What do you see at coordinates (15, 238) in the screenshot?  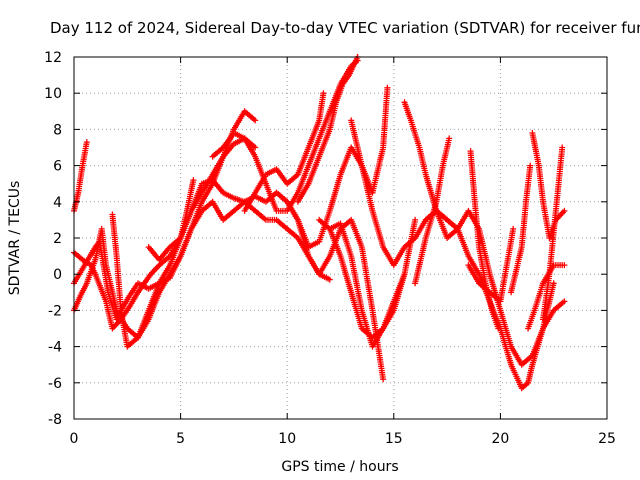 I see `y-axis-label: SDTVAR / TECUs` at bounding box center [15, 238].